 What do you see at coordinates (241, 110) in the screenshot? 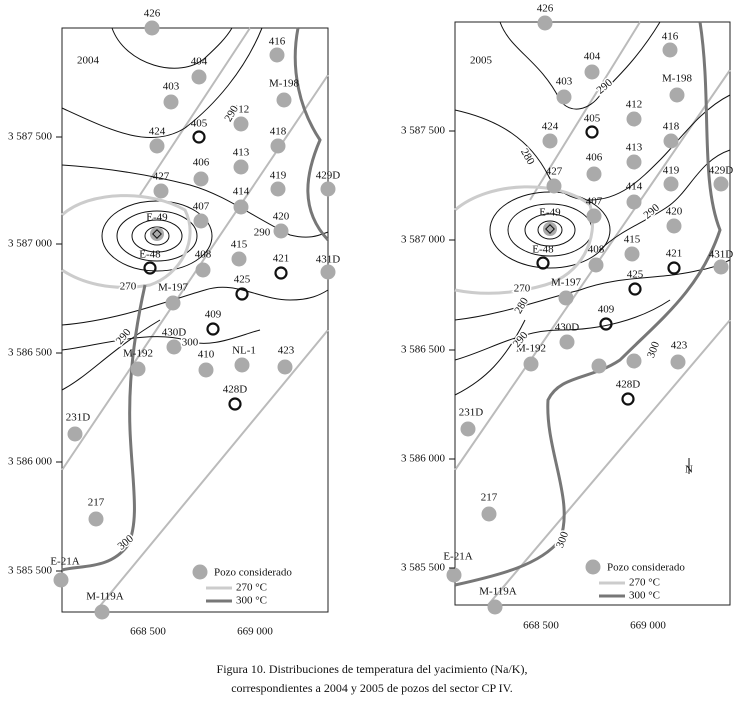
I see `well-label: 412` at bounding box center [241, 110].